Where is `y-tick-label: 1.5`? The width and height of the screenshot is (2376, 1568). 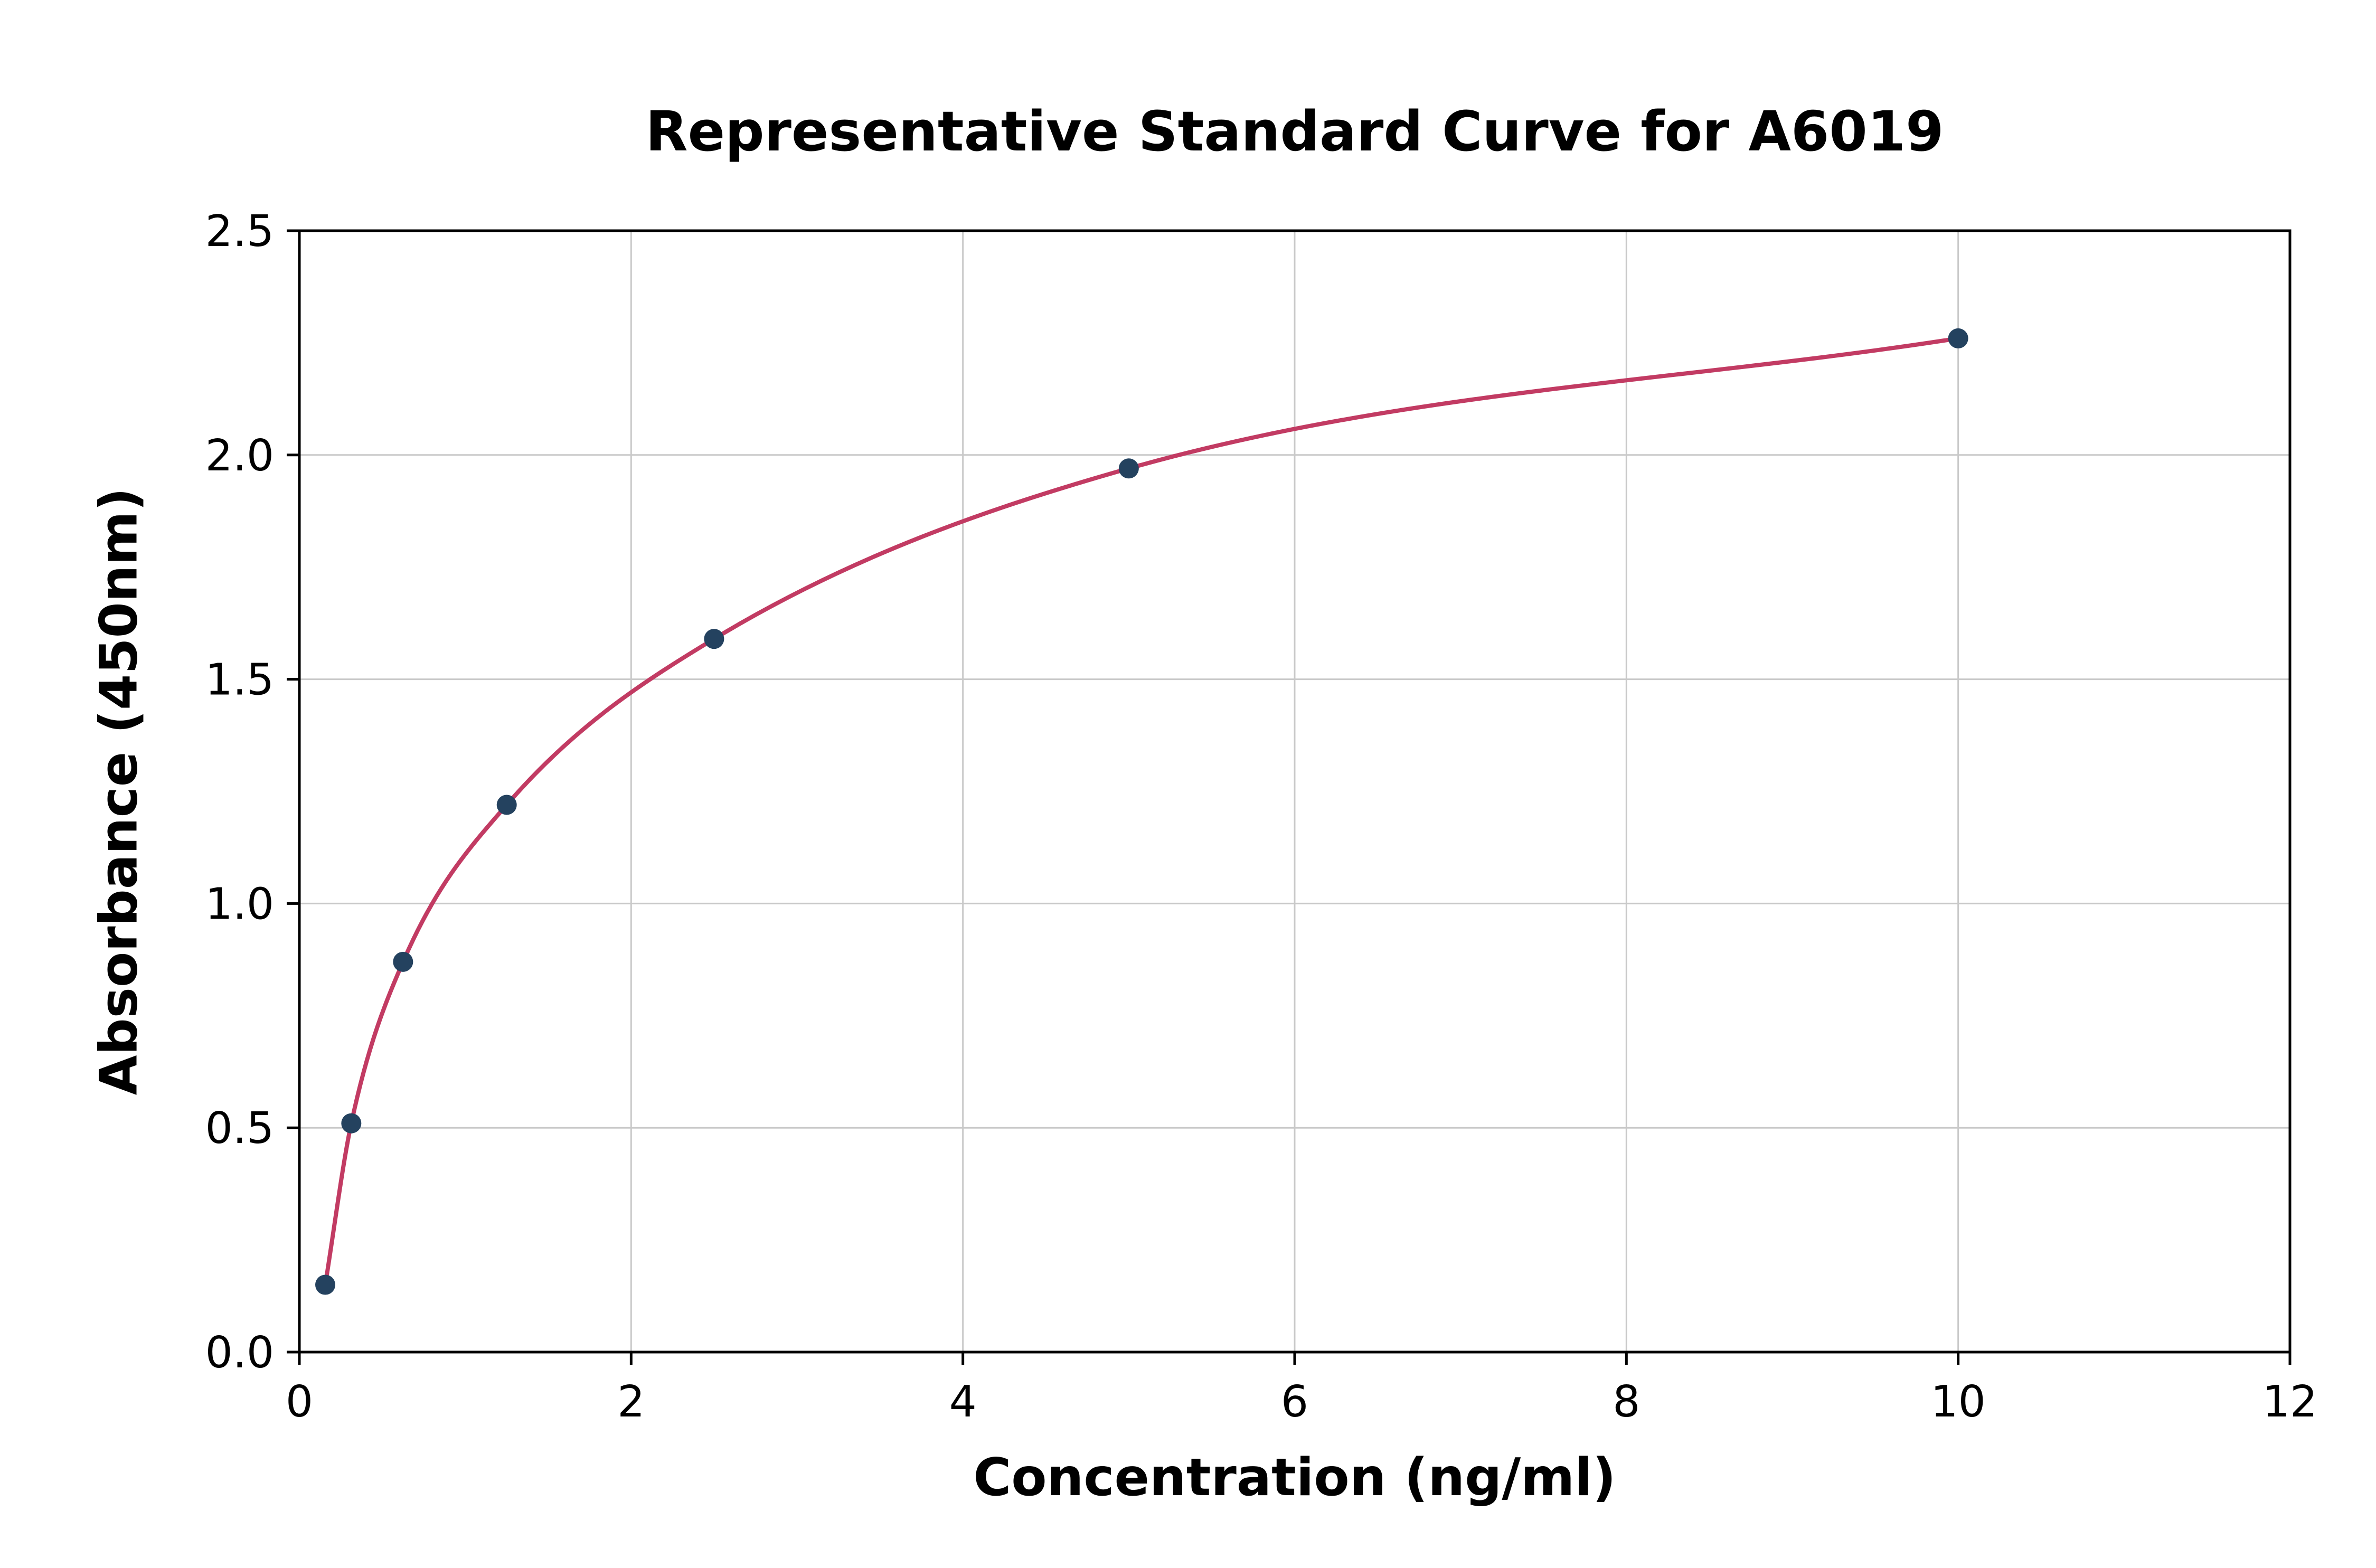
y-tick-label: 1.5 is located at coordinates (240, 680).